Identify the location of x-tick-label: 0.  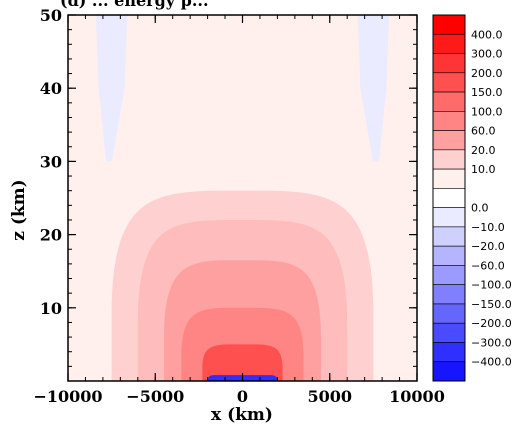
(242, 396).